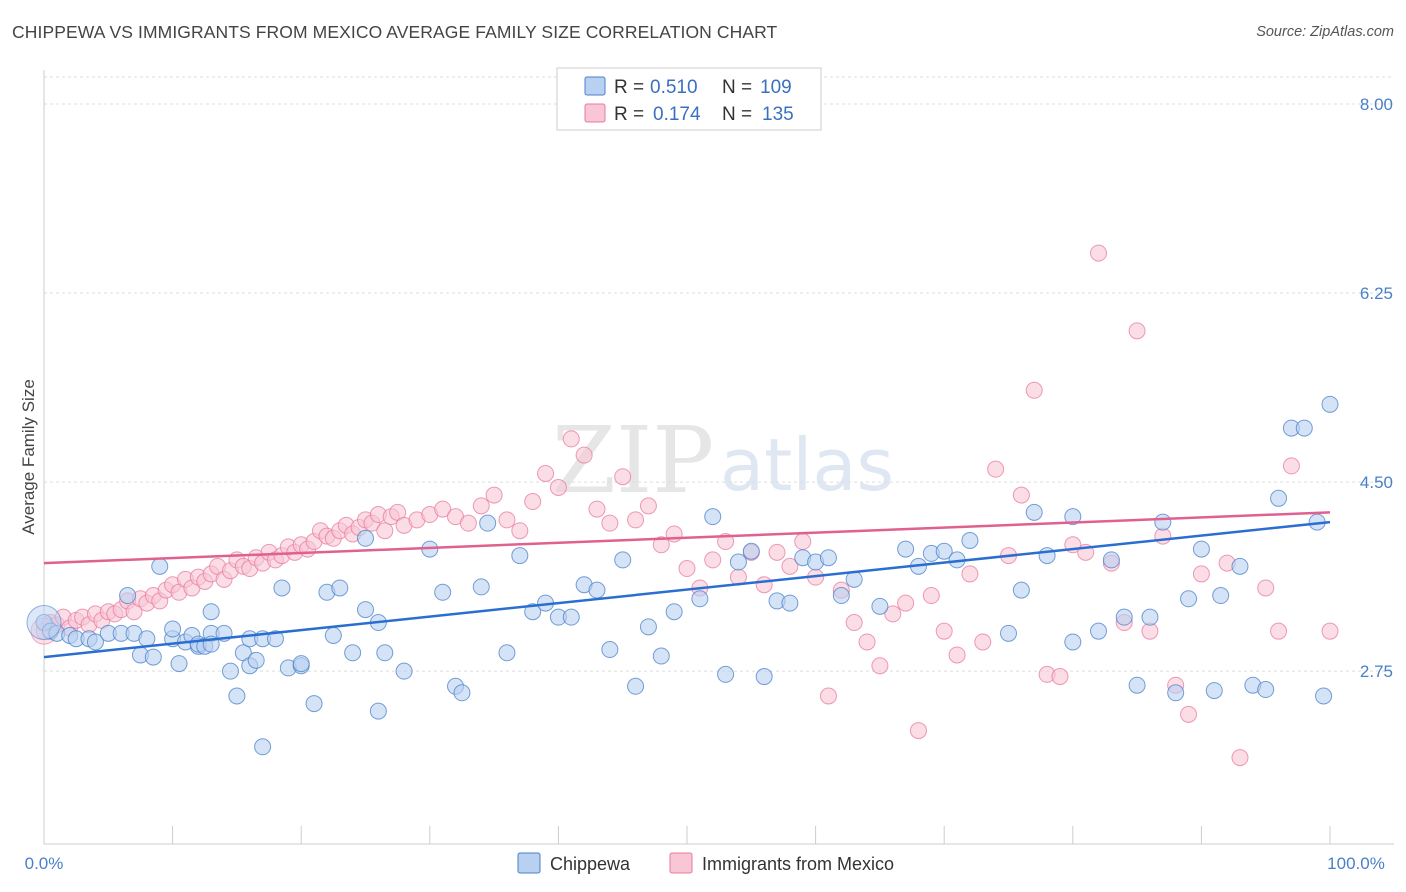 The width and height of the screenshot is (1406, 892). What do you see at coordinates (677, 114) in the screenshot?
I see `legend-r-value-mexico: 0.174` at bounding box center [677, 114].